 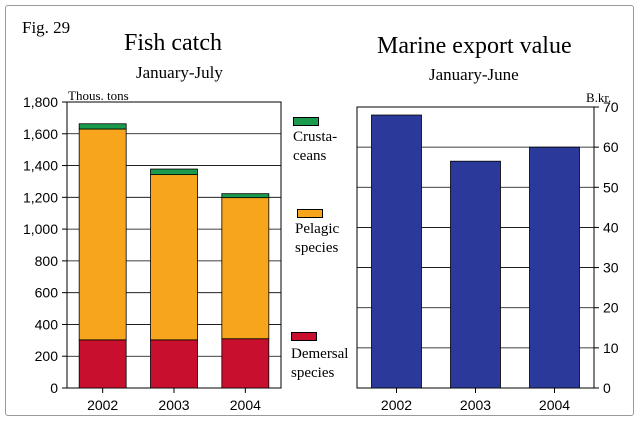 What do you see at coordinates (474, 74) in the screenshot?
I see `export-chart-subtitle: January-June` at bounding box center [474, 74].